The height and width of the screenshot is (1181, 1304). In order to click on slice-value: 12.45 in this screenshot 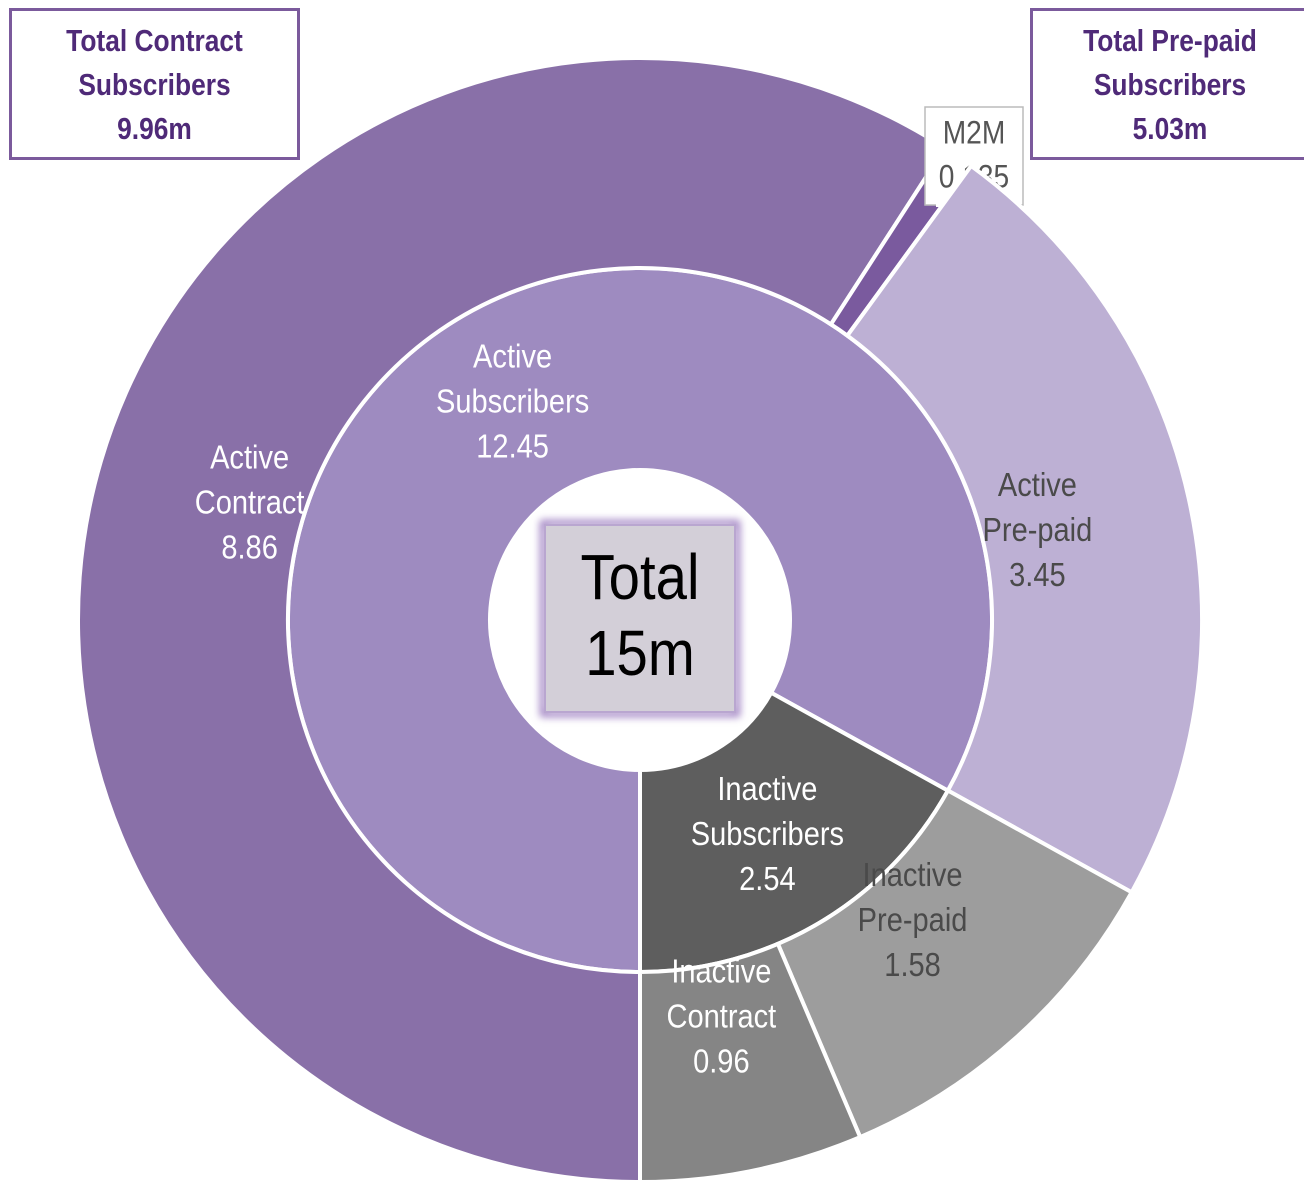, I will do `click(512, 446)`.